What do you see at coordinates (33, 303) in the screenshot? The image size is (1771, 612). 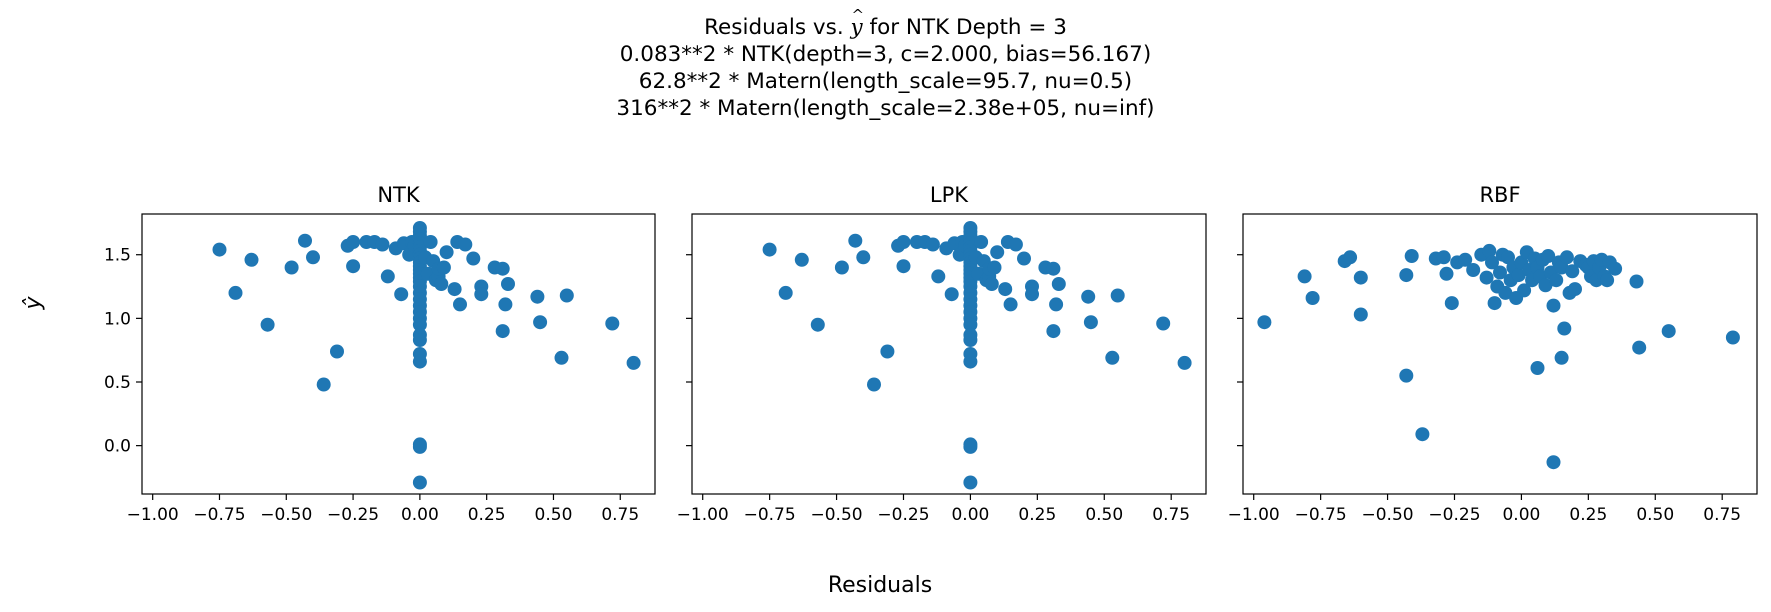 I see `figure-y-label: ŷ` at bounding box center [33, 303].